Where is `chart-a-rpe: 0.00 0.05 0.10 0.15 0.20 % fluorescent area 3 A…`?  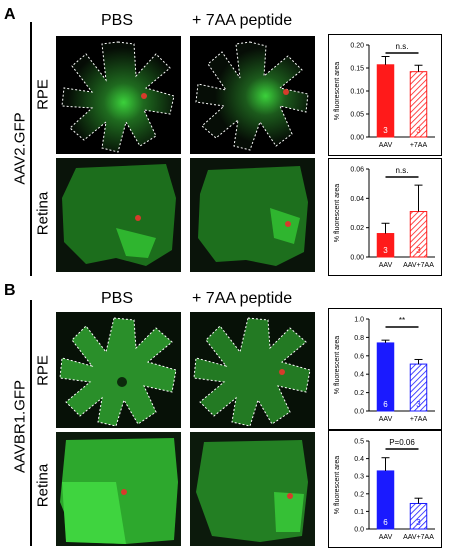
chart-a-rpe: 0.00 0.05 0.10 0.15 0.20 % fluorescent area 3 A… is located at coordinates (384, 95).